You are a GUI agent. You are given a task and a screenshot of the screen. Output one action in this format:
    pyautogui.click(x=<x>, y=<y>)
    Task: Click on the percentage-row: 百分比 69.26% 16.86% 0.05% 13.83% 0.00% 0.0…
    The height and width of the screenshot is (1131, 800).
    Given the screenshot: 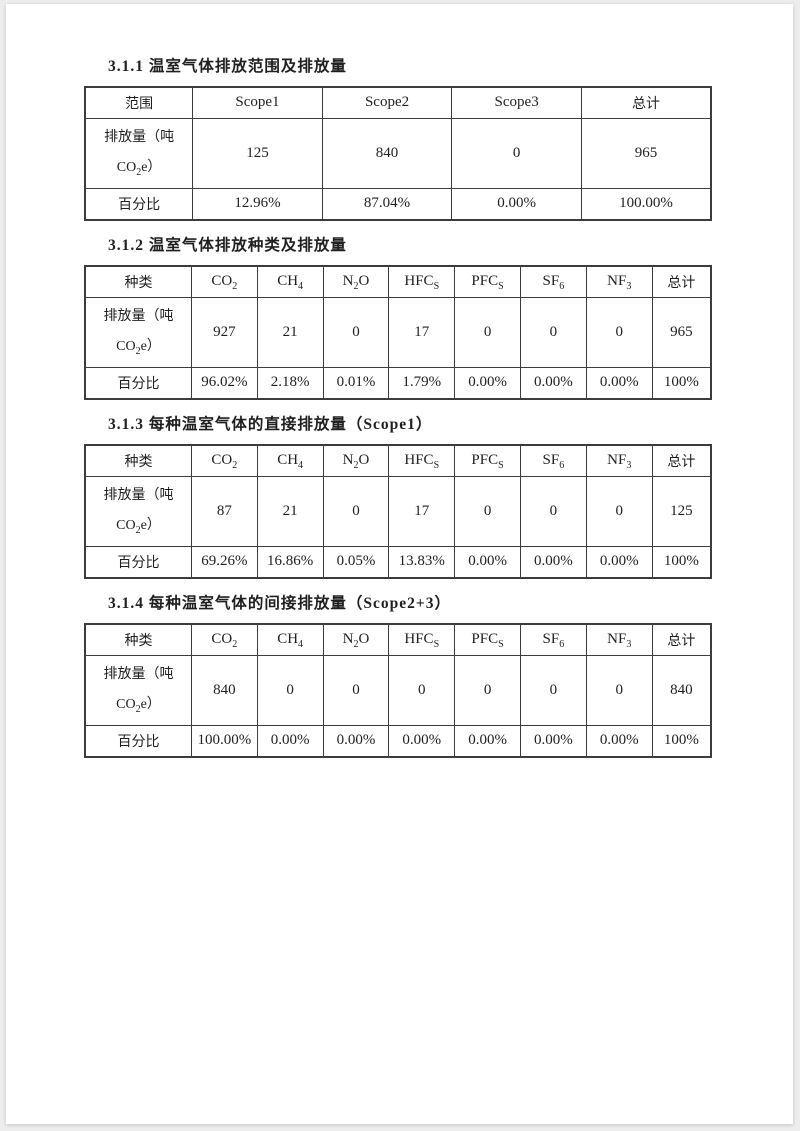 What is the action you would take?
    pyautogui.click(x=398, y=562)
    